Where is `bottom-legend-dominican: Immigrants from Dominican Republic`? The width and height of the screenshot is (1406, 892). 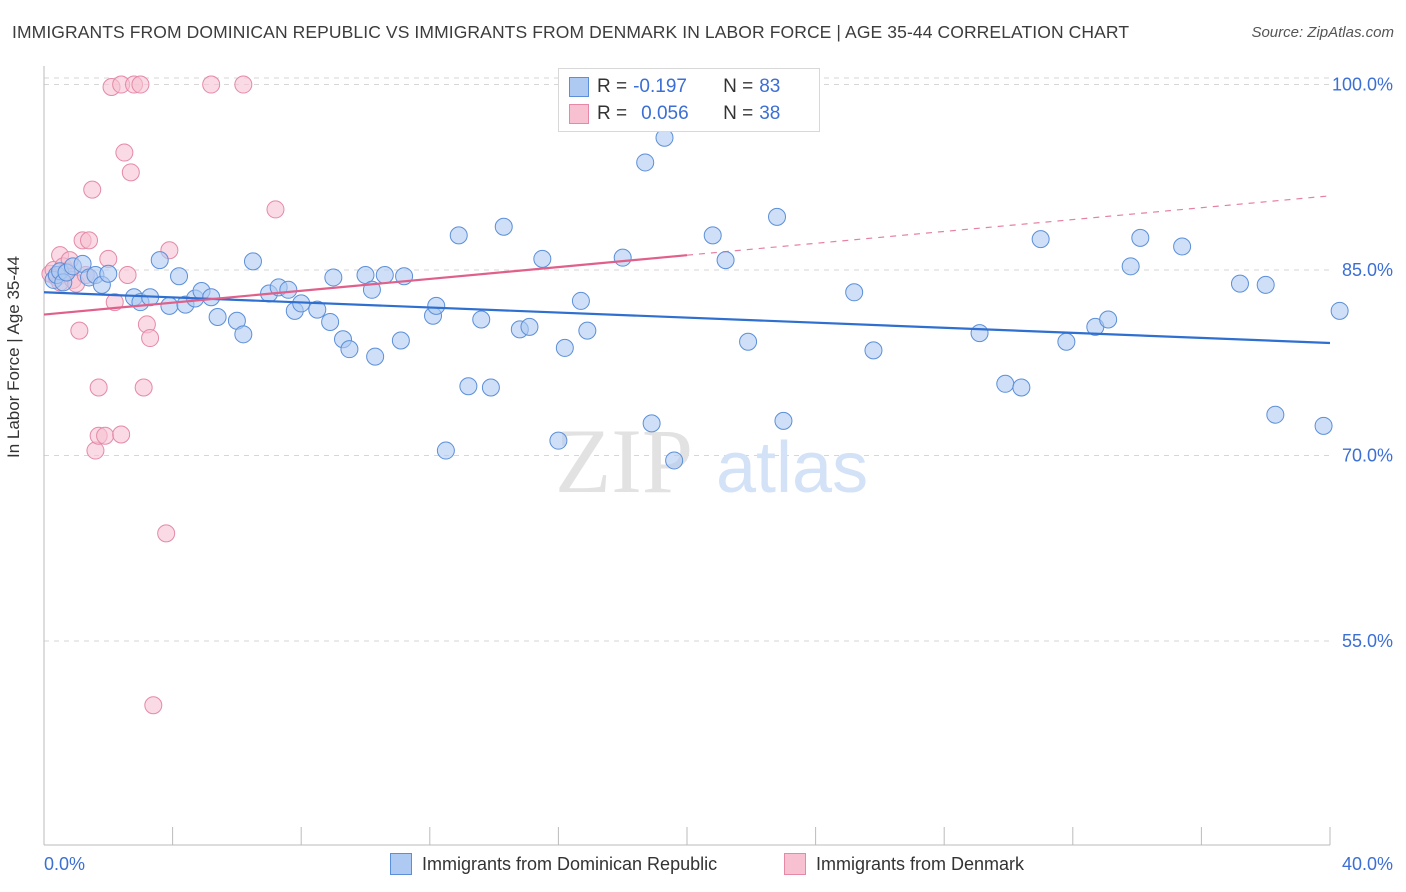 bottom-legend-dominican: Immigrants from Dominican Republic is located at coordinates (553, 864).